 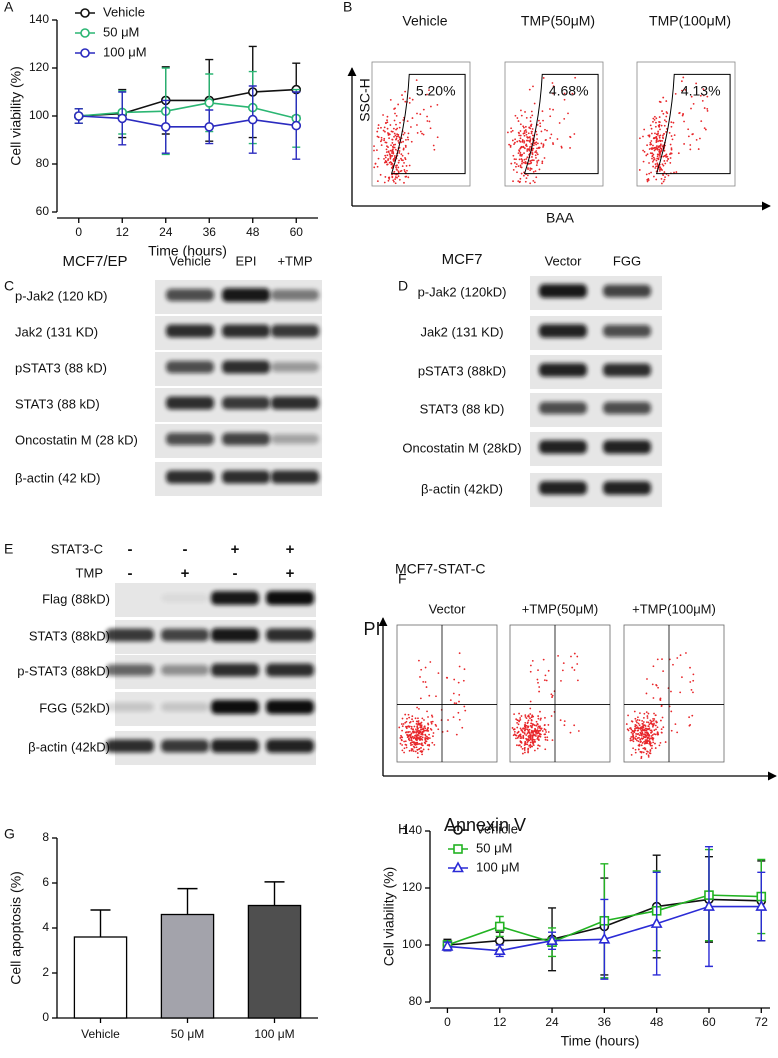 I want to click on gate, so click(x=561, y=124).